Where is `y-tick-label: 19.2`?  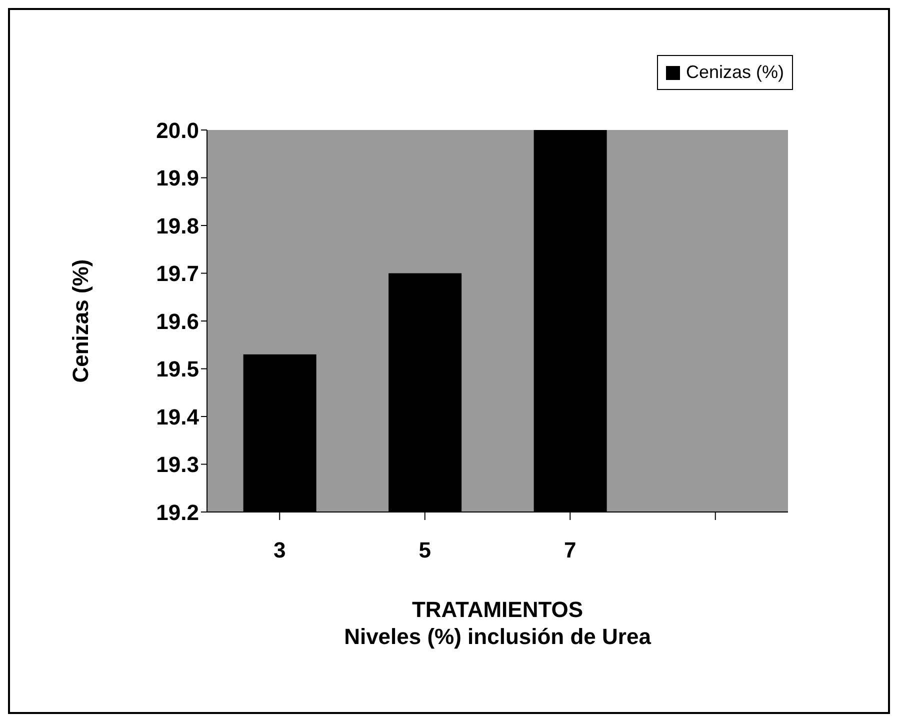
y-tick-label: 19.2 is located at coordinates (177, 512).